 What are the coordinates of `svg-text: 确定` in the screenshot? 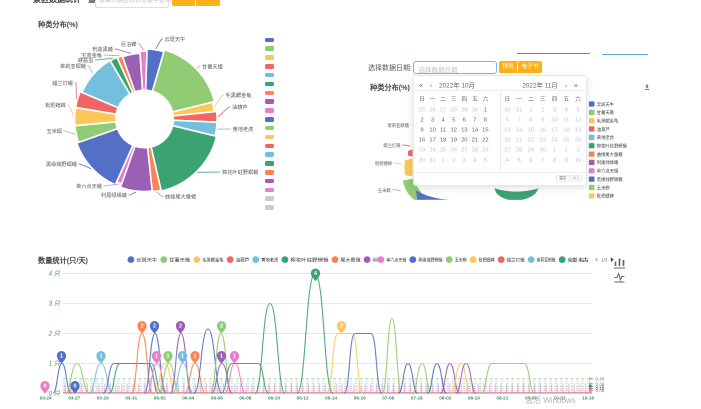 It's located at (576, 178).